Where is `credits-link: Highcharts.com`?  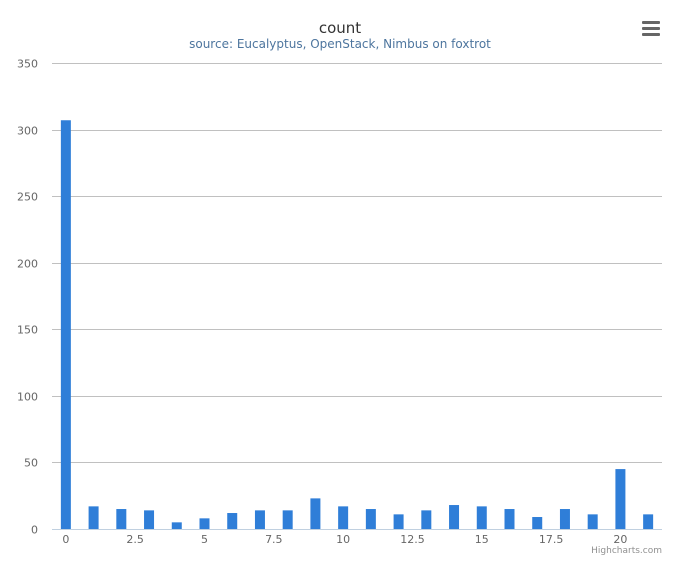 credits-link: Highcharts.com is located at coordinates (626, 551).